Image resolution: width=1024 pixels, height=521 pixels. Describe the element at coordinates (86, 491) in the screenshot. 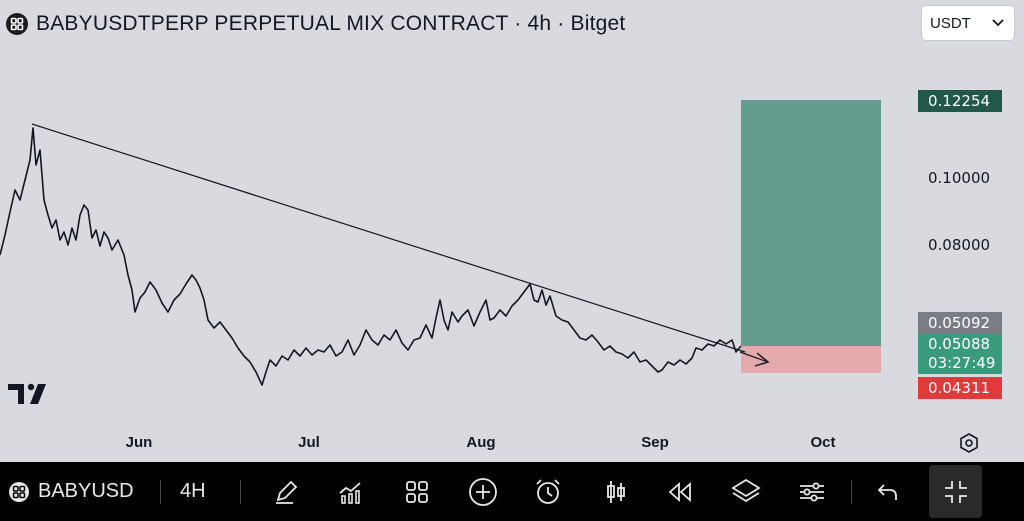

I see `symbol-label: BABYUSD` at that location.